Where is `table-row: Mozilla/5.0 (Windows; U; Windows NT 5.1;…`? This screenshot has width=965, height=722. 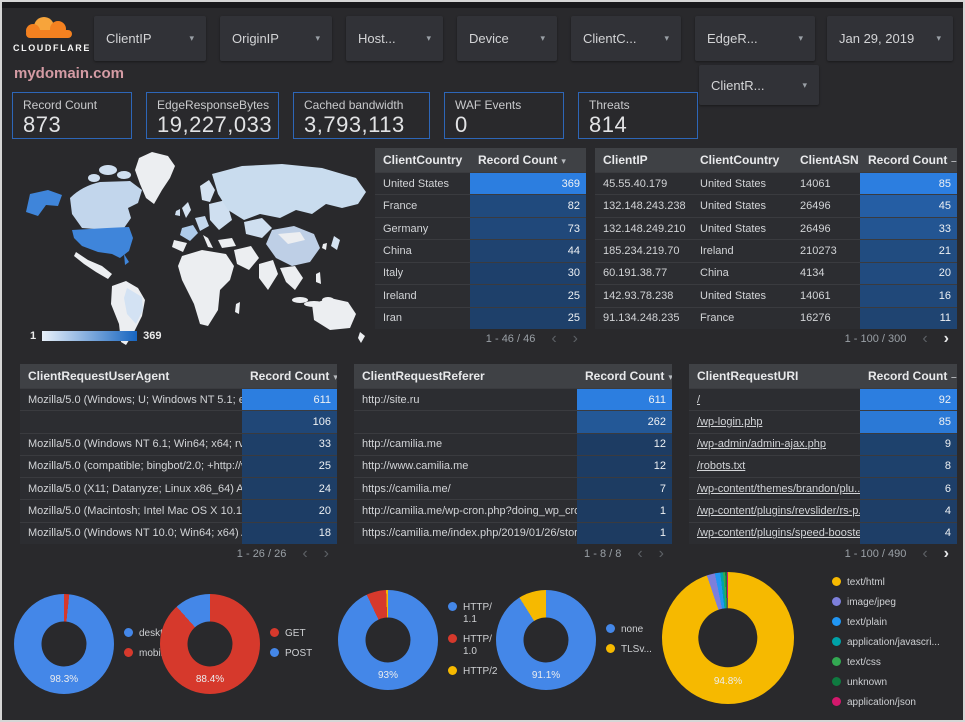 table-row: Mozilla/5.0 (Windows; U; Windows NT 5.1;… is located at coordinates (178, 399).